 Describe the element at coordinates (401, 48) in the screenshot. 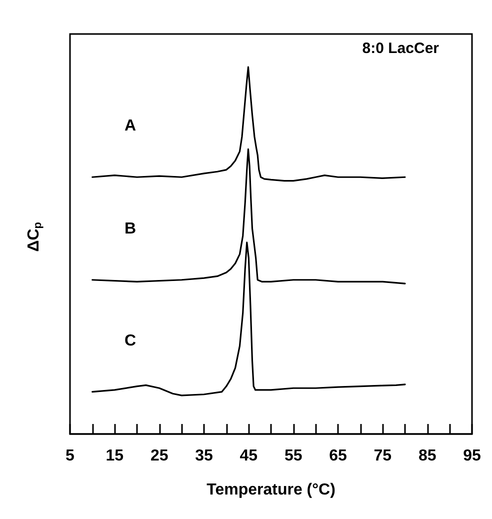

I see `chart-title: 8:0 LacCer` at that location.